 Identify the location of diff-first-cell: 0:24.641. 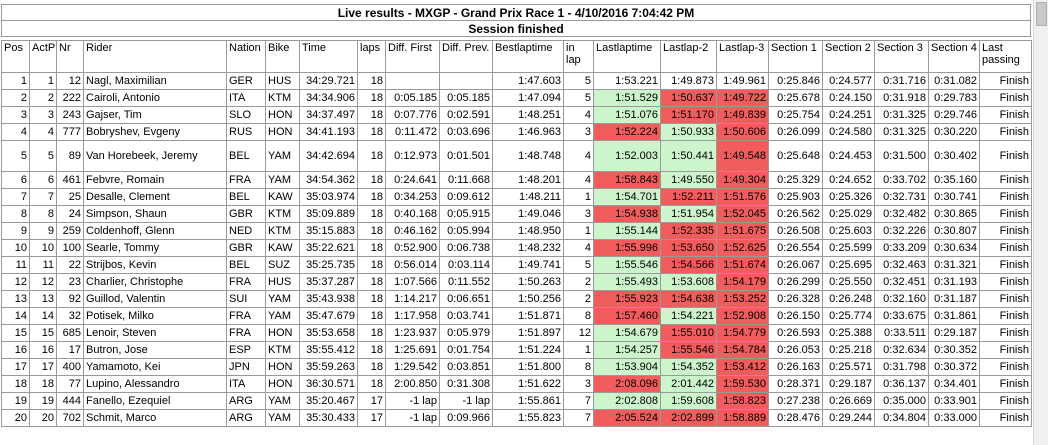
(412, 180).